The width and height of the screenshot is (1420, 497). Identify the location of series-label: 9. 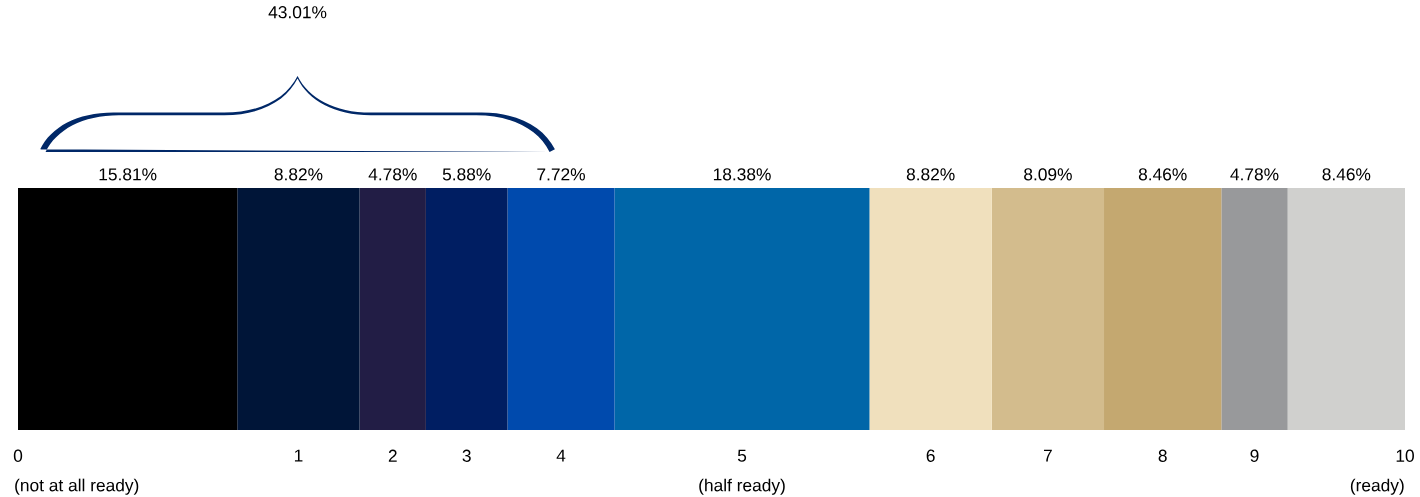
(1254, 455).